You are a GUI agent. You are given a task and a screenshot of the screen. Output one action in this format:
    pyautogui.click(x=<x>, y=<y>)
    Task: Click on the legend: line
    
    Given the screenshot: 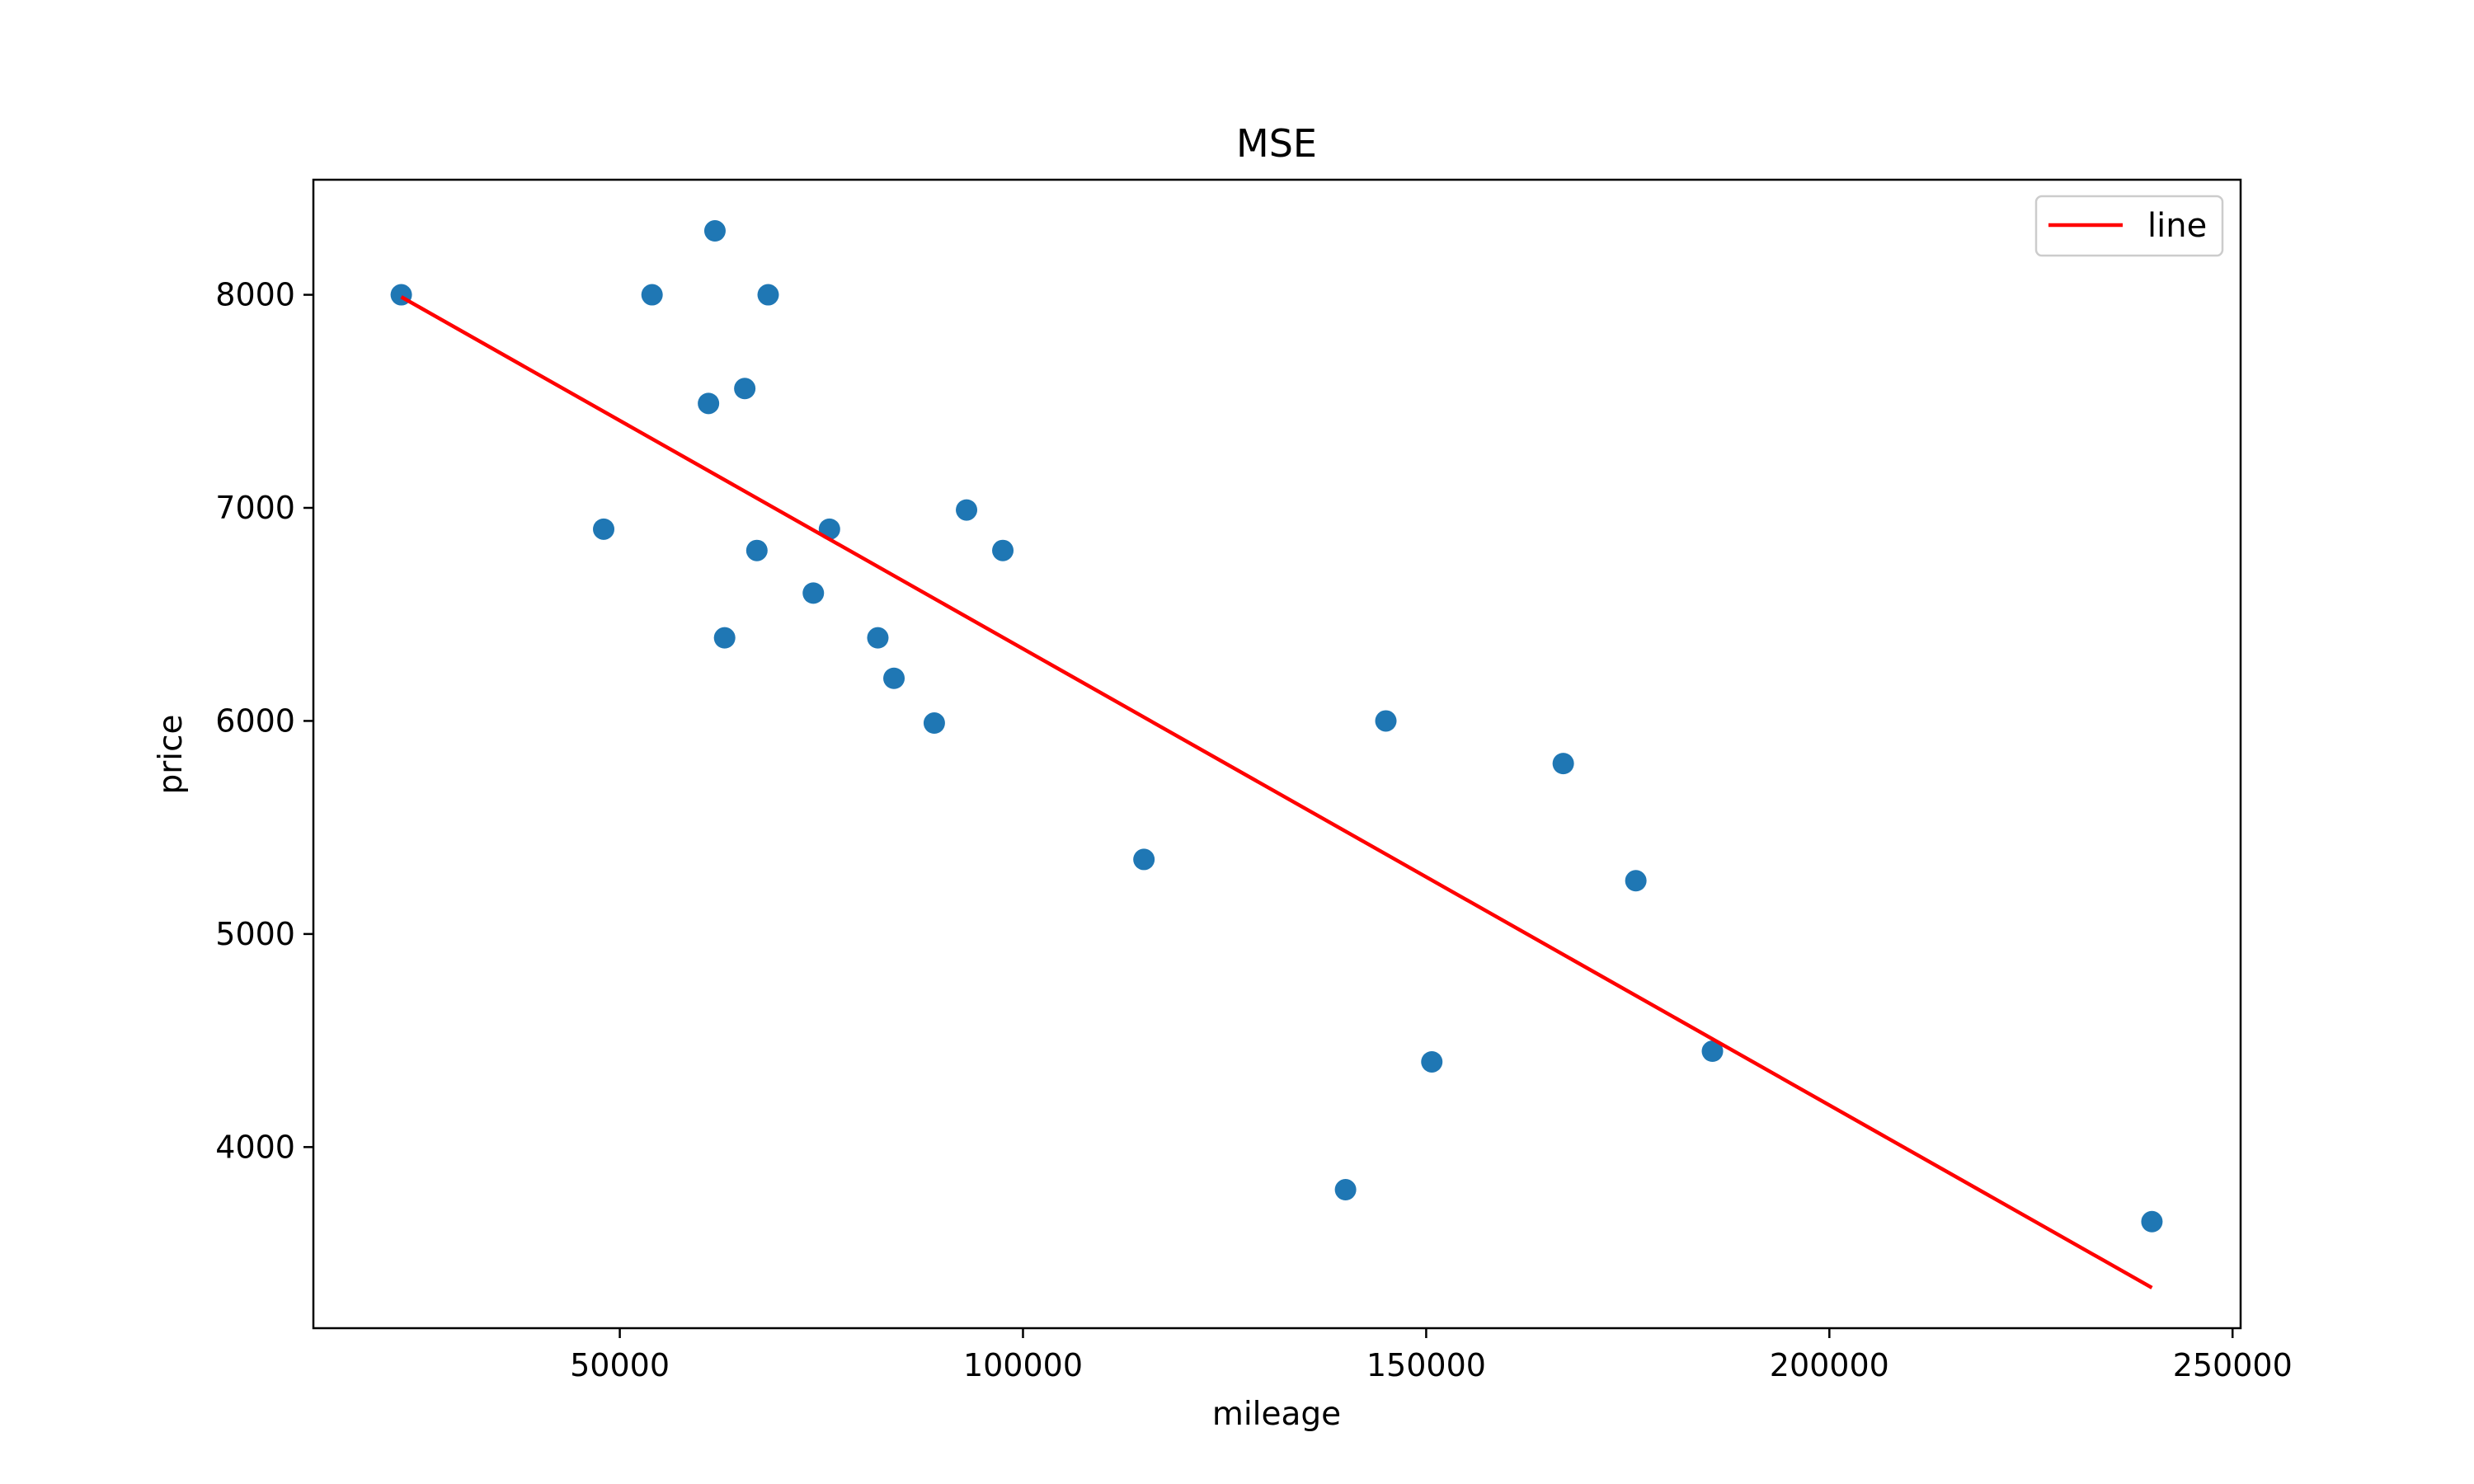 What is the action you would take?
    pyautogui.click(x=2129, y=226)
    